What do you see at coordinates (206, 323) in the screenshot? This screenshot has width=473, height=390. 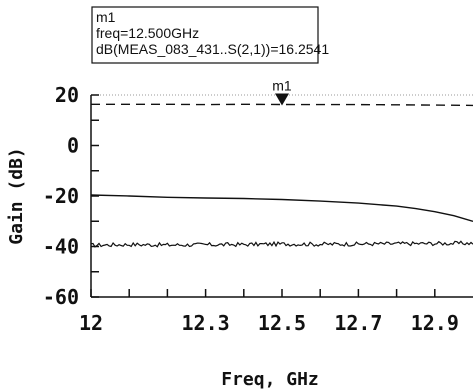 I see `x-tick-label: 12.3` at bounding box center [206, 323].